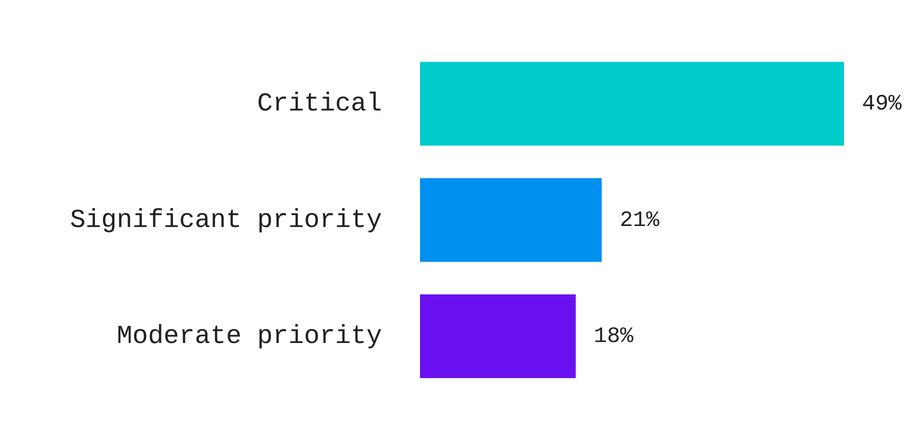  I want to click on y-tick-label: Critical, so click(319, 103).